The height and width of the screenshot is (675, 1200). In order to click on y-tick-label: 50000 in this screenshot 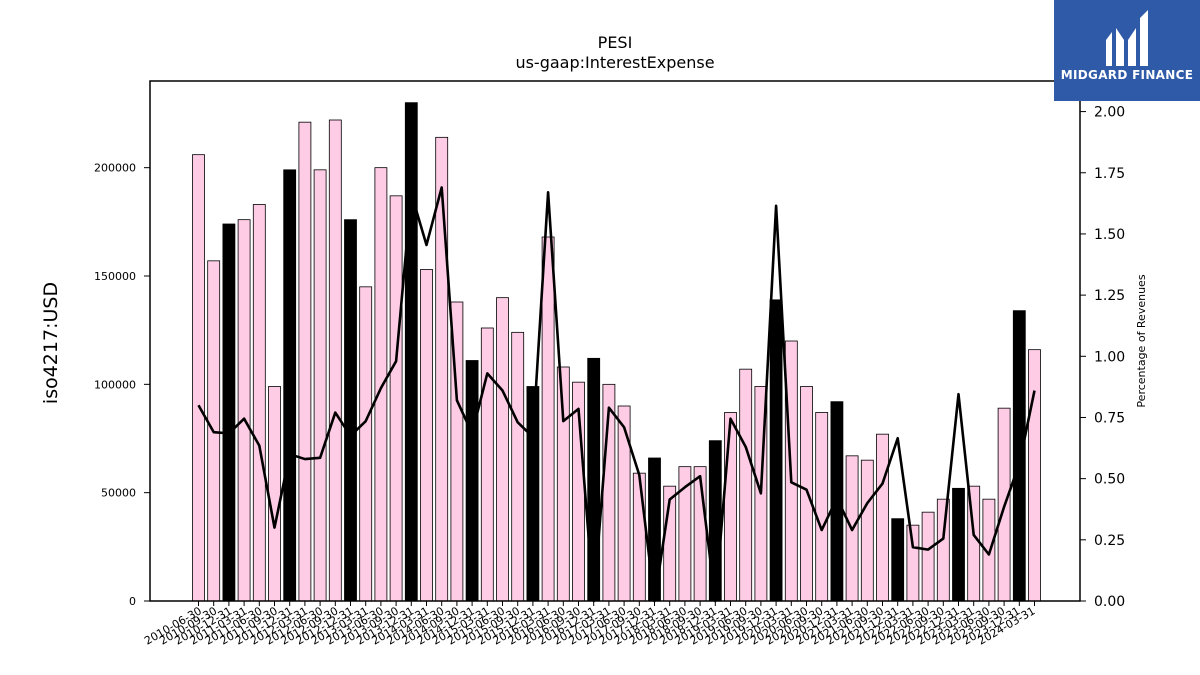, I will do `click(118, 493)`.